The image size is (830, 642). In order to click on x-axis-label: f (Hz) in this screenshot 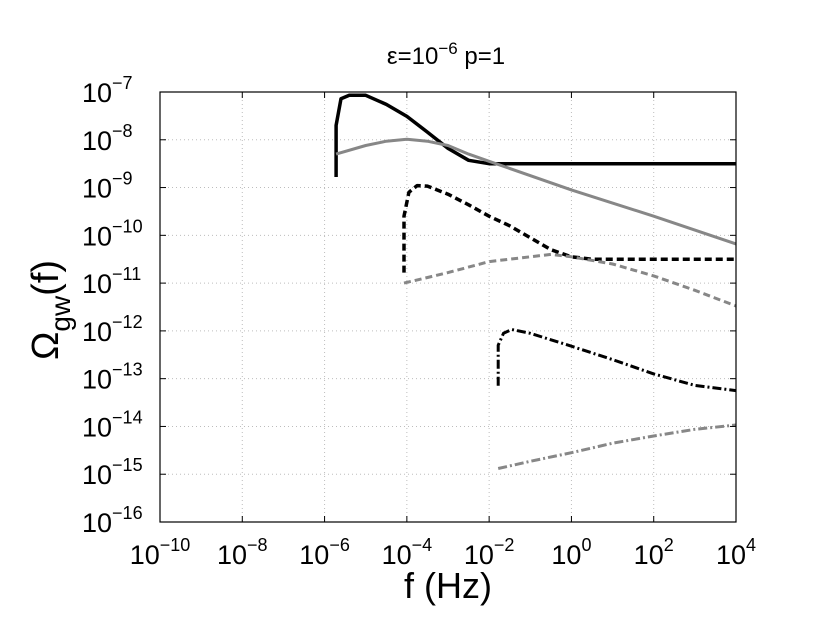, I will do `click(448, 585)`.